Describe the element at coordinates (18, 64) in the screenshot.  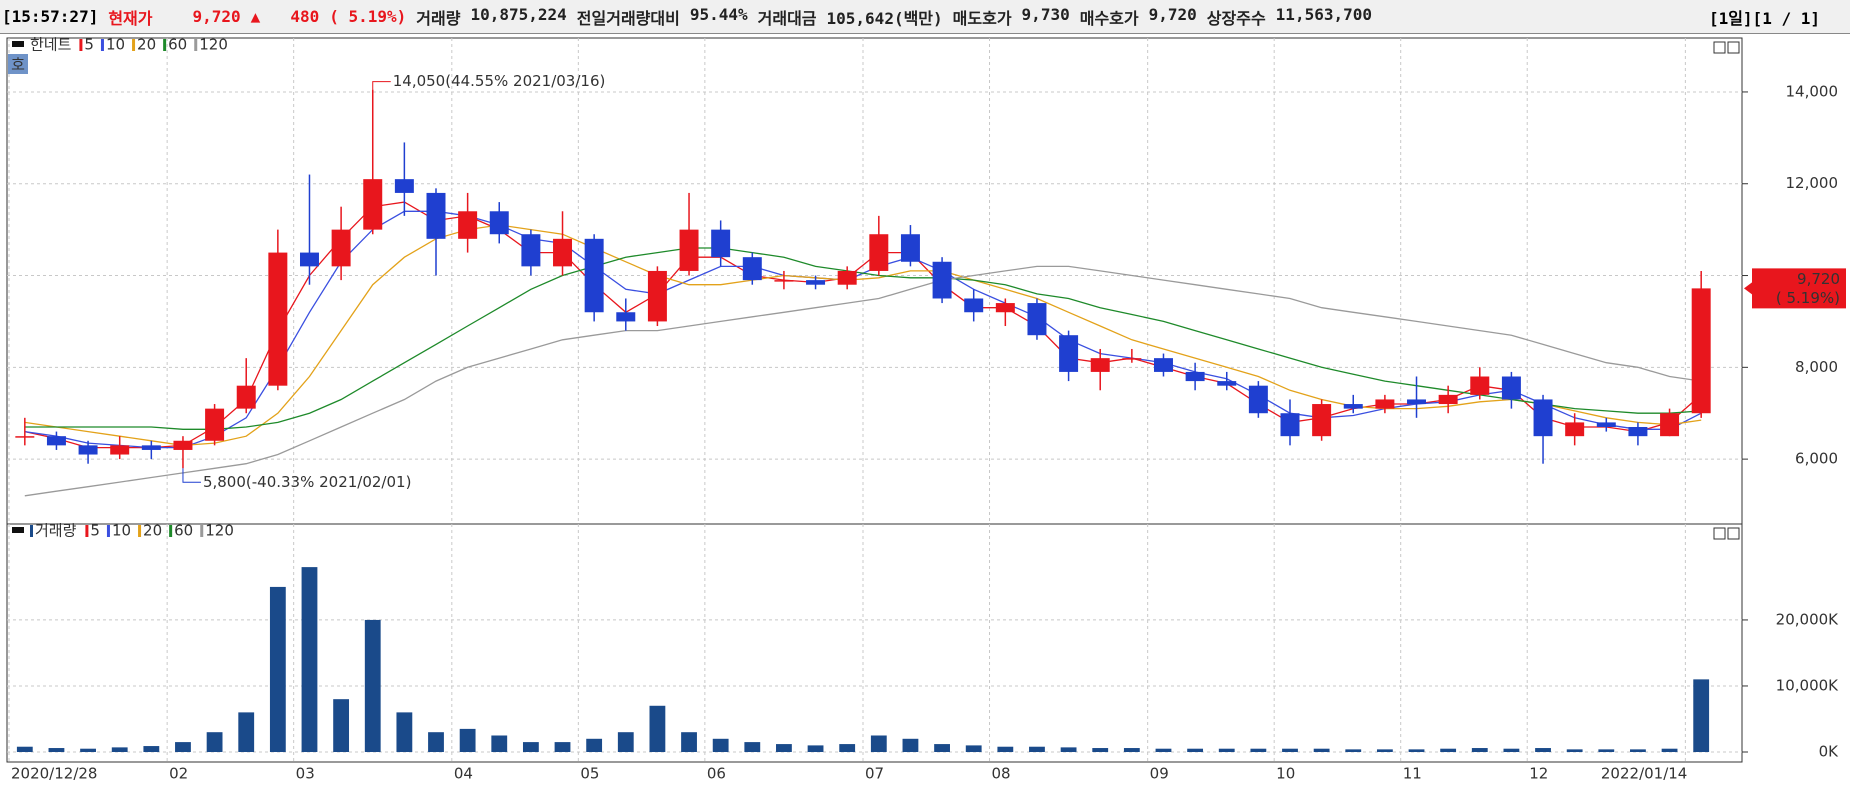
I see `badge-box` at that location.